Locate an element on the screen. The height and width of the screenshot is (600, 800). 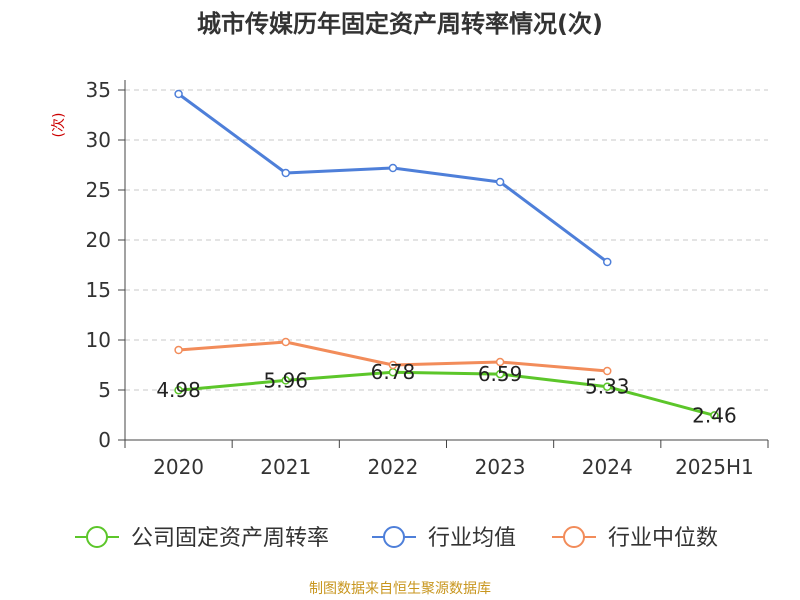
x-tick-label: 2024 is located at coordinates (607, 467).